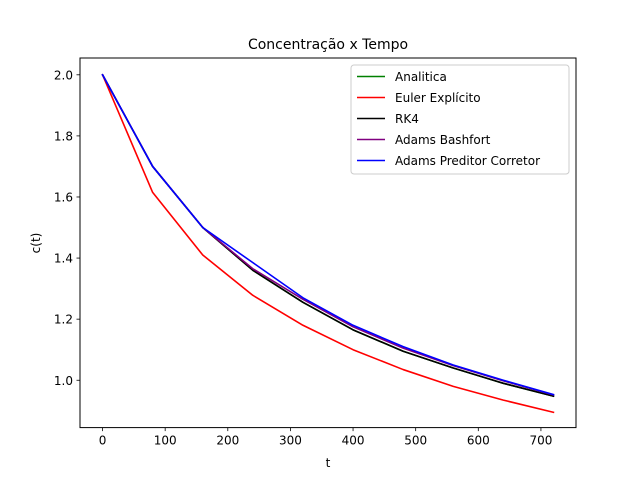  Describe the element at coordinates (63, 259) in the screenshot. I see `y-tick-label: 1.4` at that location.